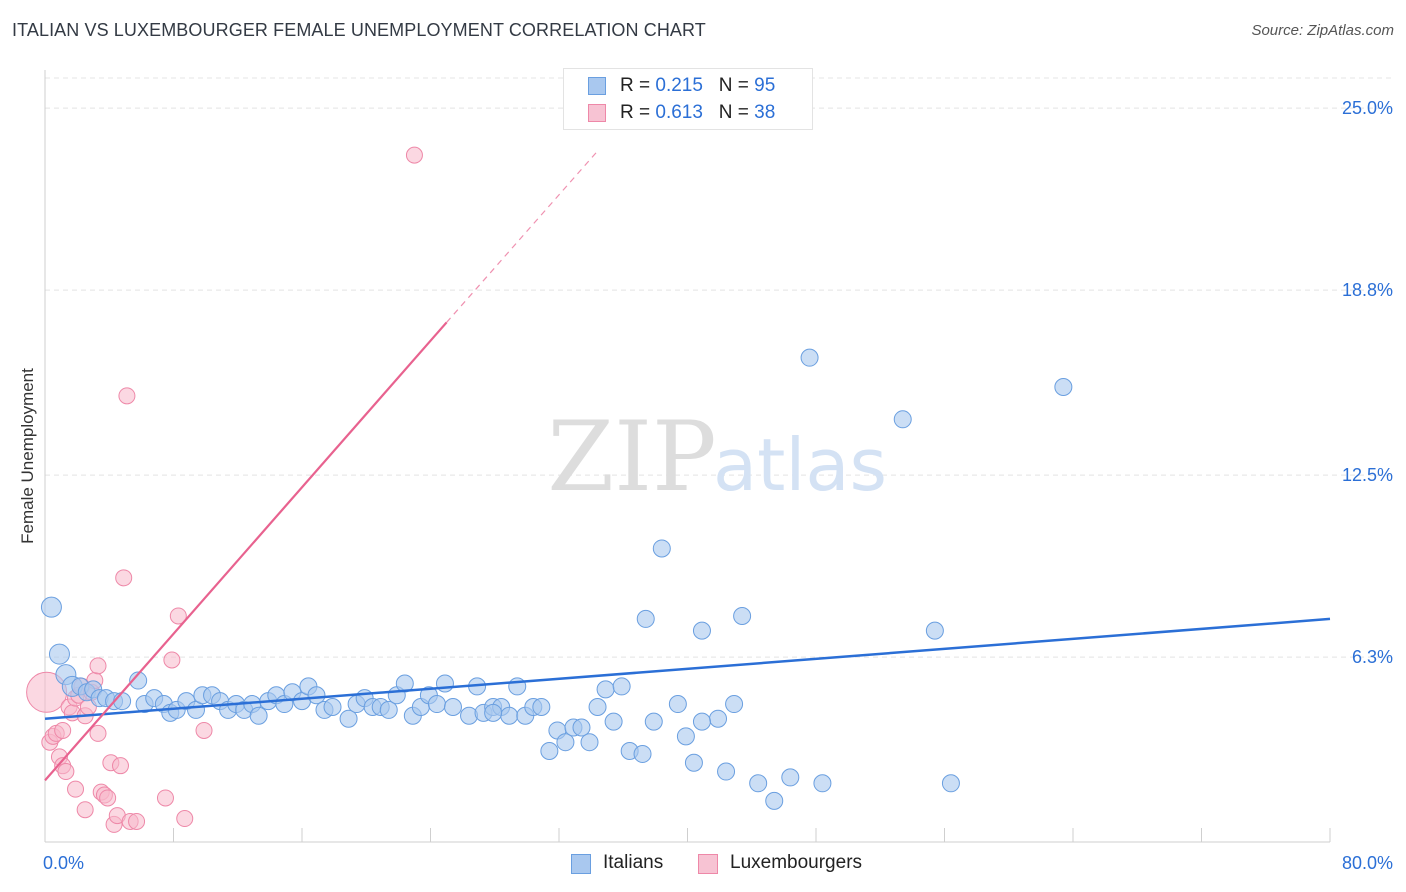 The height and width of the screenshot is (892, 1406). What do you see at coordinates (1322, 30) in the screenshot?
I see `source-credit: Source: ZipAtlas.com` at bounding box center [1322, 30].